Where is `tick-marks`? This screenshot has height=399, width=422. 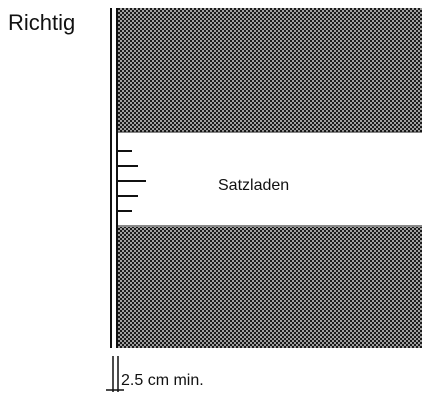 tick-marks is located at coordinates (131, 181).